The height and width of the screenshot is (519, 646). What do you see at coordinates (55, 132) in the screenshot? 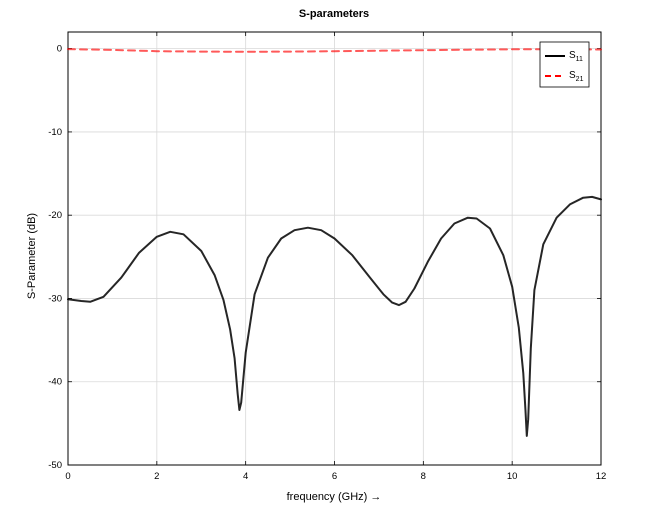
I see `y-tick-label: -10` at bounding box center [55, 132].